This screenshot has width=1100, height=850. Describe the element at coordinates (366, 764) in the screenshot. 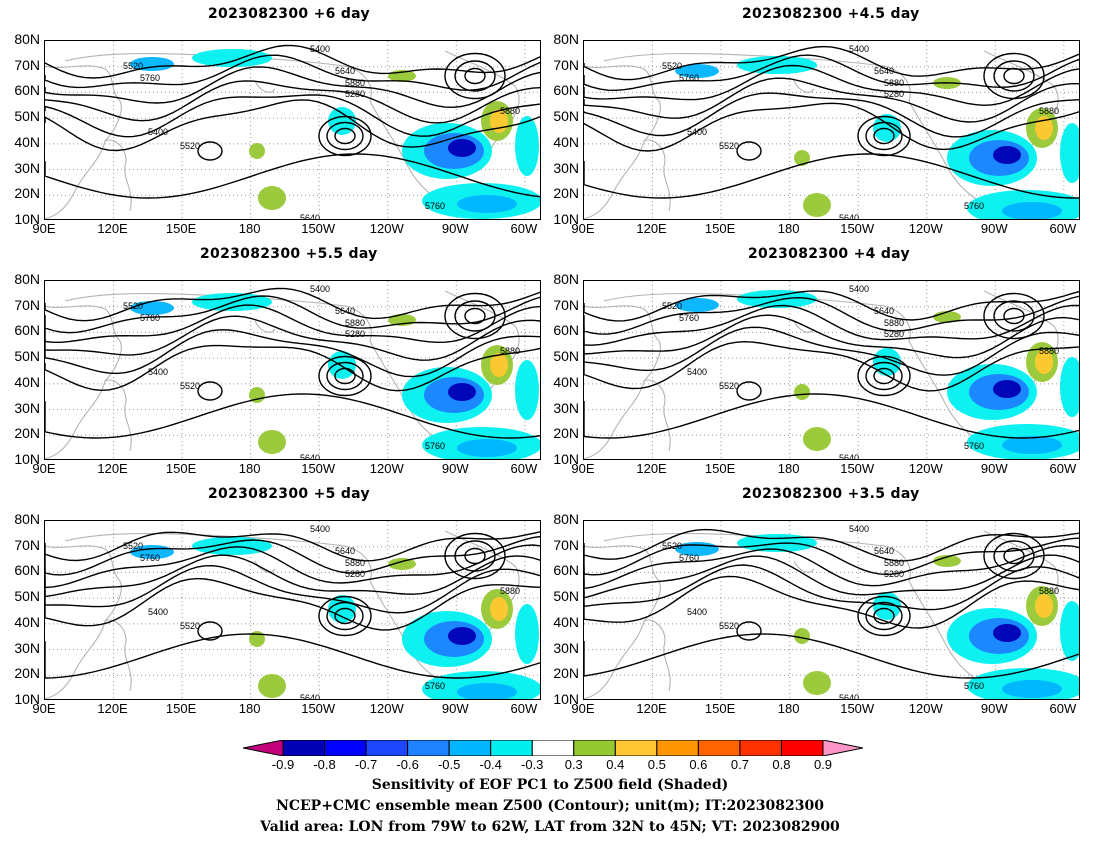

I see `colorbar-tick-label: -0.7` at that location.